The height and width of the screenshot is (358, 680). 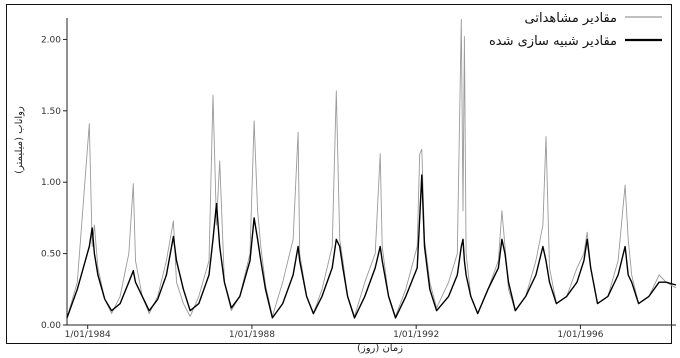 What do you see at coordinates (252, 335) in the screenshot?
I see `x-tick-label: 1/01/1988` at bounding box center [252, 335].